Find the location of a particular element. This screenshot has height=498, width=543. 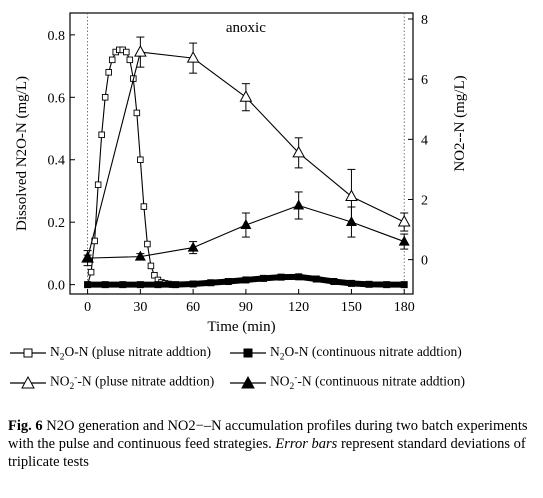

x-tick-label: 90 is located at coordinates (246, 307).